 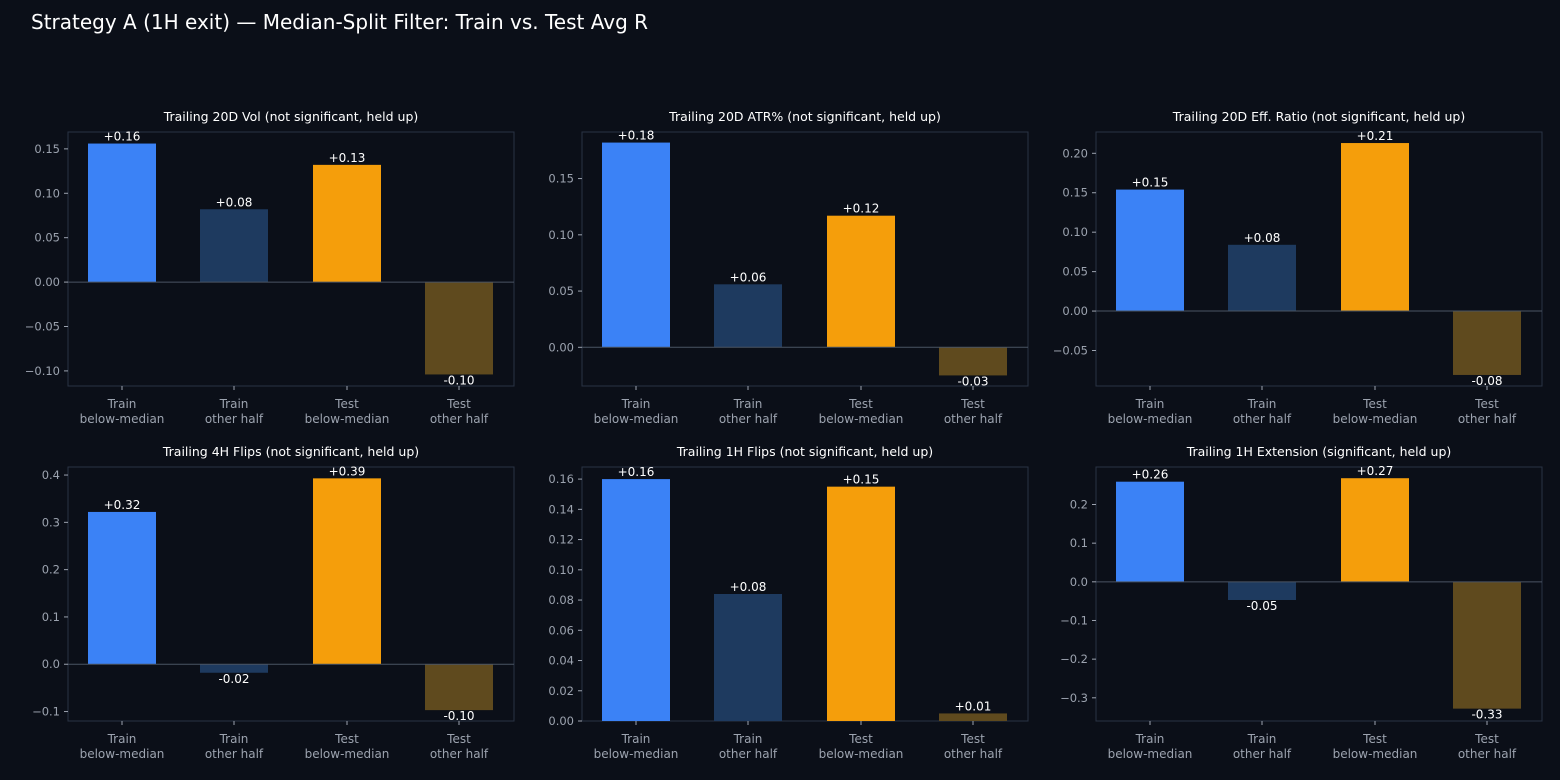 What do you see at coordinates (1261, 606) in the screenshot?
I see `bar-value-label: -0.05` at bounding box center [1261, 606].